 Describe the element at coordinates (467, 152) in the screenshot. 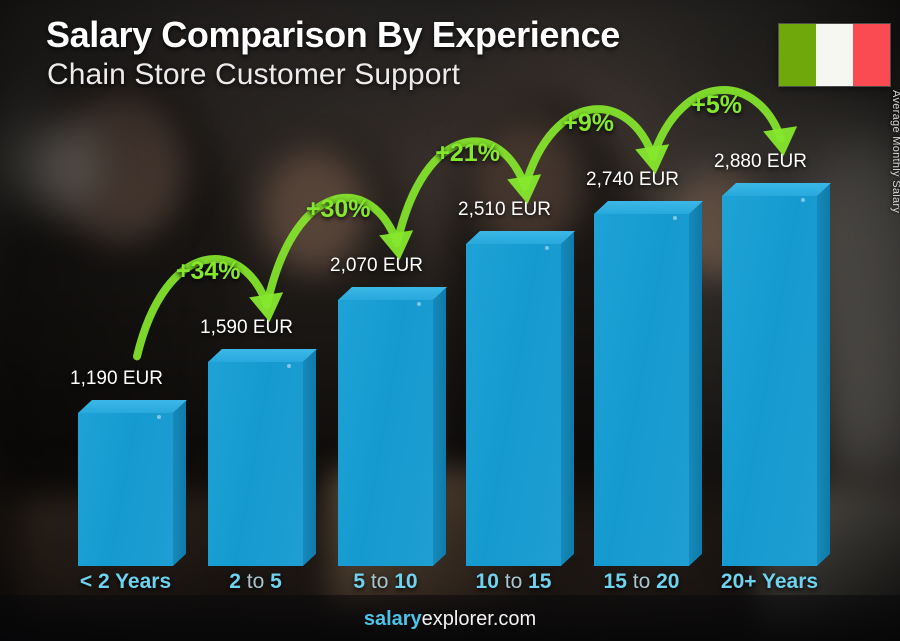

I see `percent-change-label-3: +21%` at that location.